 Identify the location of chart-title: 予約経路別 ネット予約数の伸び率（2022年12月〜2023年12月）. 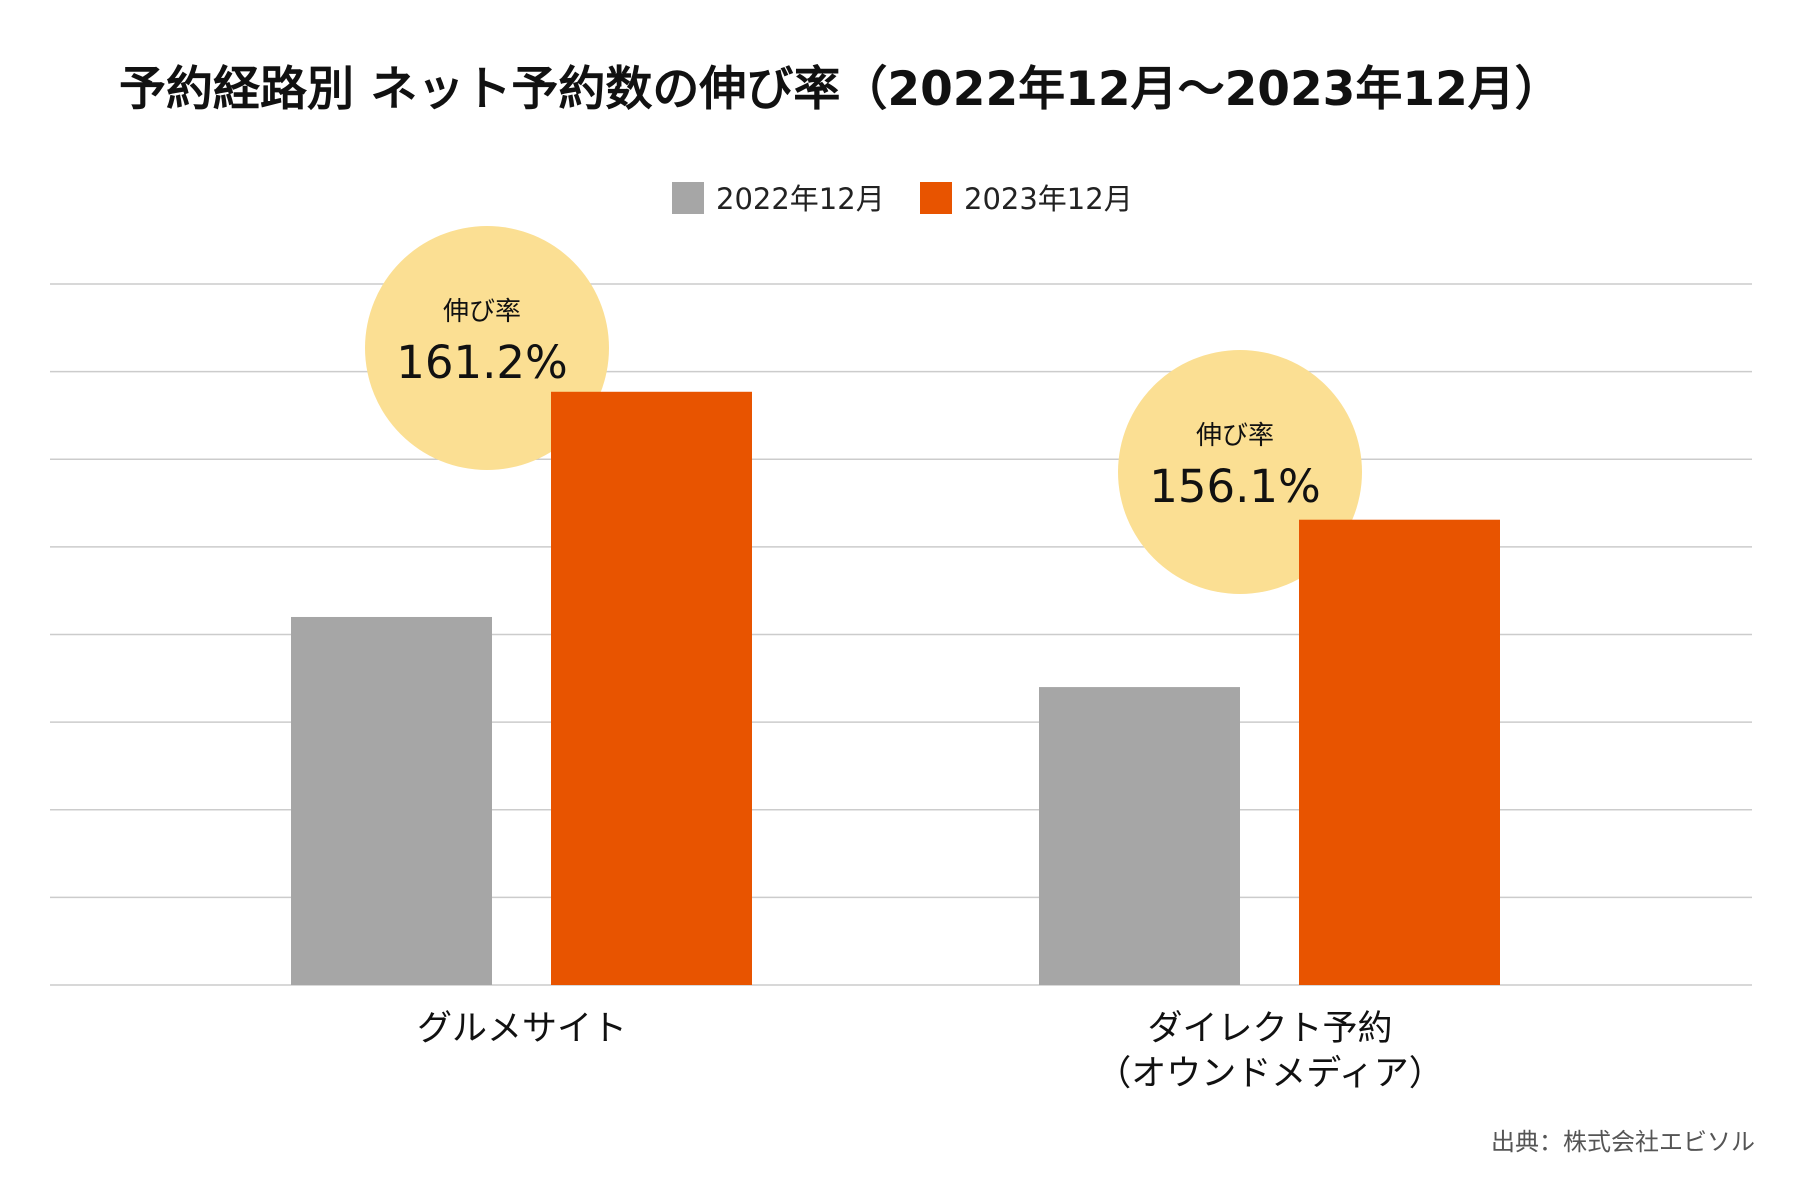
(840, 89).